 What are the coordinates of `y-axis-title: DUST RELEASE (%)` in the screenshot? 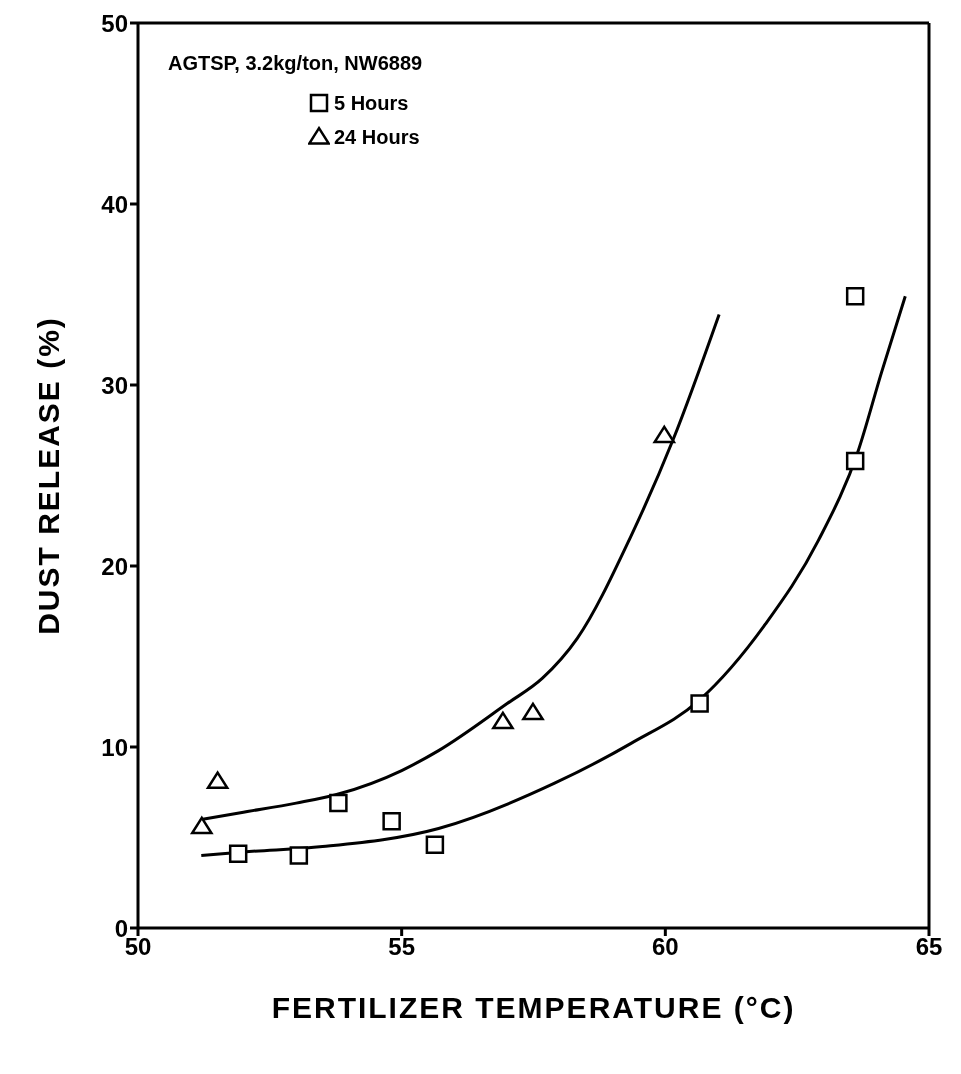 It's located at (48, 475).